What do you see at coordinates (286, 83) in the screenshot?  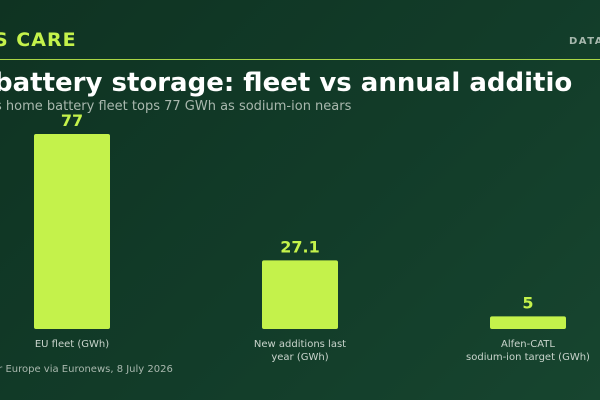 I see `chart-title: battery storage: fleet vs annual additio` at bounding box center [286, 83].